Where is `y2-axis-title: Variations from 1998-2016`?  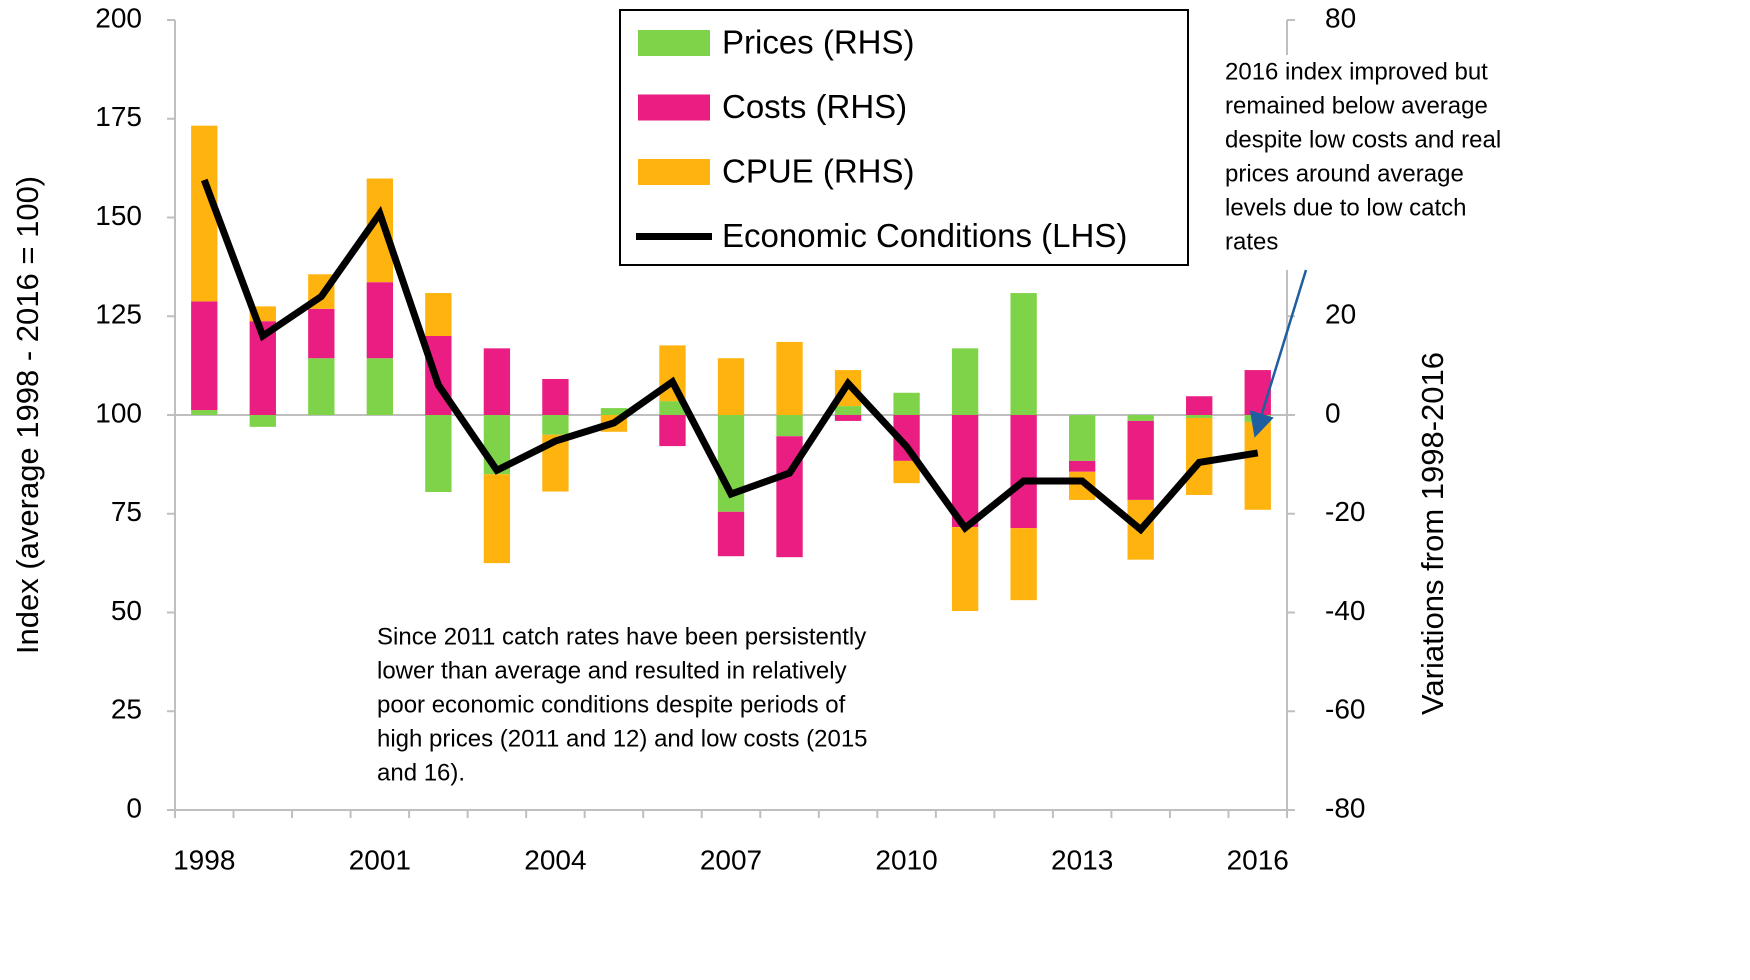
y2-axis-title: Variations from 1998-2016 is located at coordinates (1432, 533).